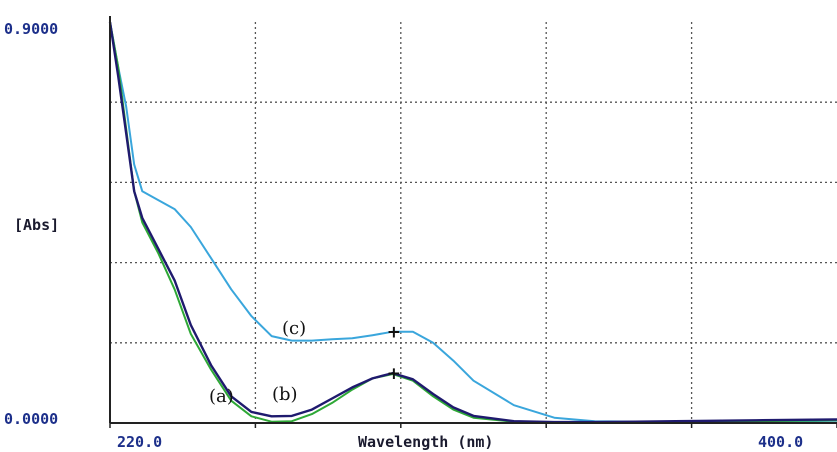 The height and width of the screenshot is (452, 837). I want to click on peak-cursor-marker-c: +, so click(394, 333).